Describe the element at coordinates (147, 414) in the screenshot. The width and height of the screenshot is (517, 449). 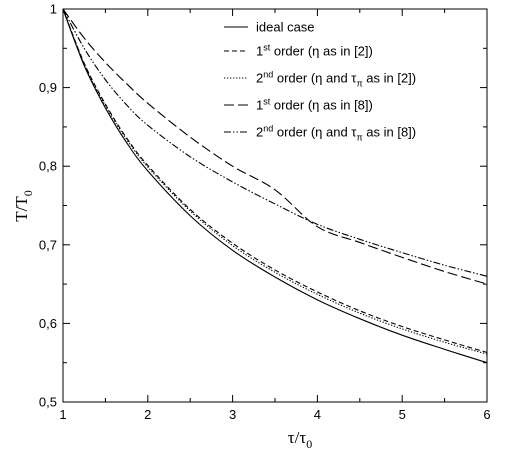
I see `x-tick-label: 2` at that location.